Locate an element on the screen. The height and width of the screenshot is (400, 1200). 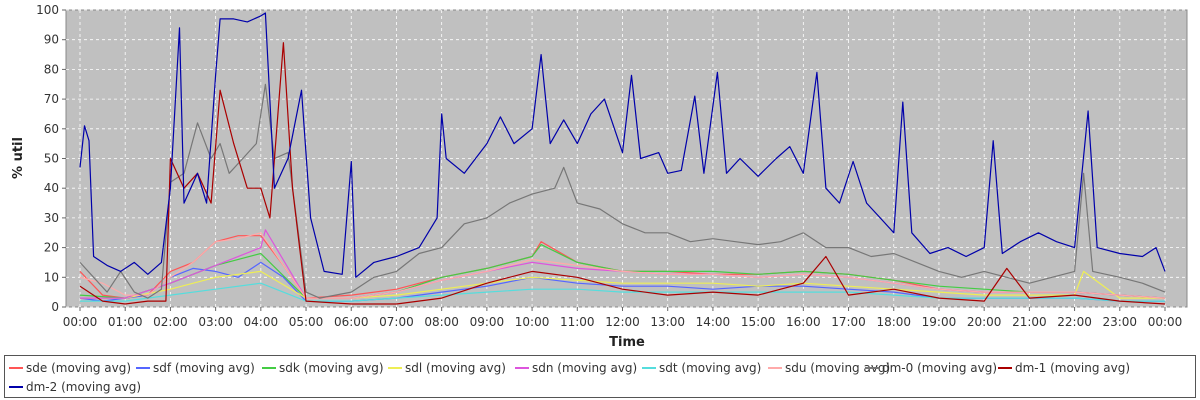
legend-item: sdu (moving avg) is located at coordinates (829, 368).